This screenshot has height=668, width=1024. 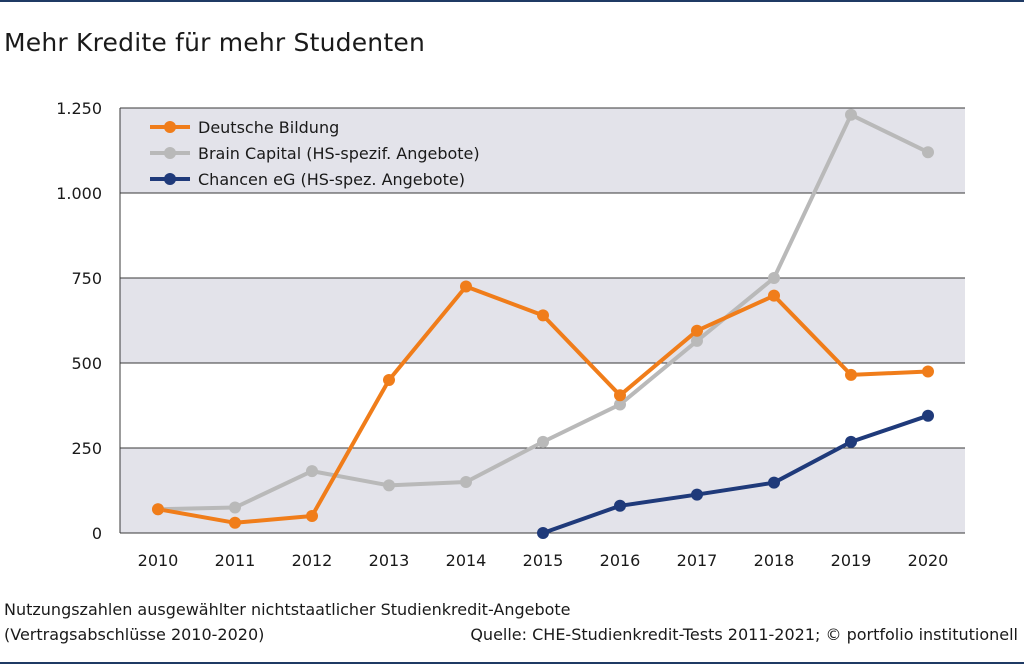 What do you see at coordinates (86, 448) in the screenshot?
I see `y-tick-label: 250` at bounding box center [86, 448].